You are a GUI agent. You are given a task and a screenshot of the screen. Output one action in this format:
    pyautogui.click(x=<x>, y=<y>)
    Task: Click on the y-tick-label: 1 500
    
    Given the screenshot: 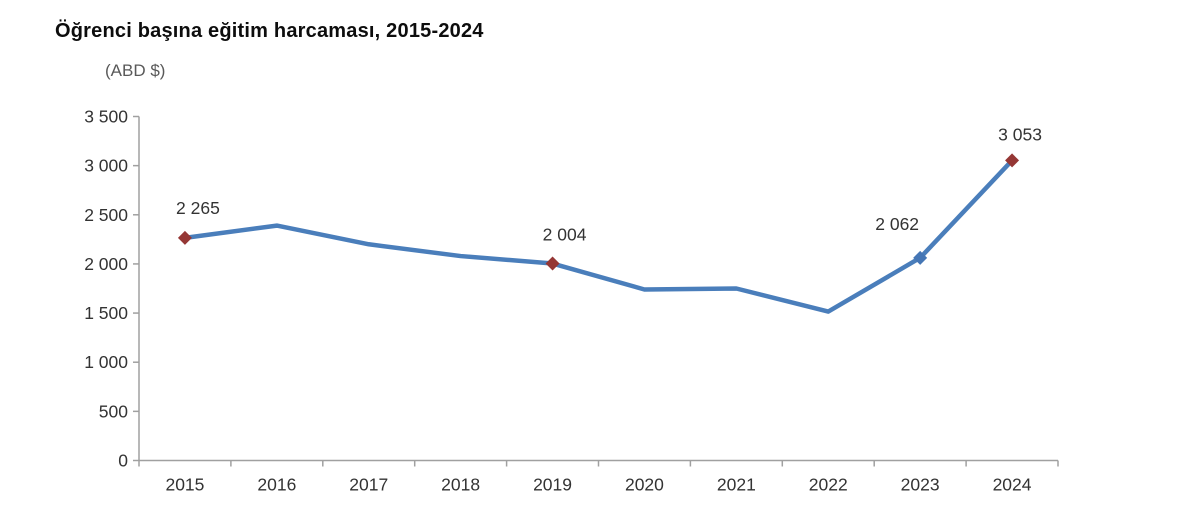 What is the action you would take?
    pyautogui.click(x=106, y=313)
    